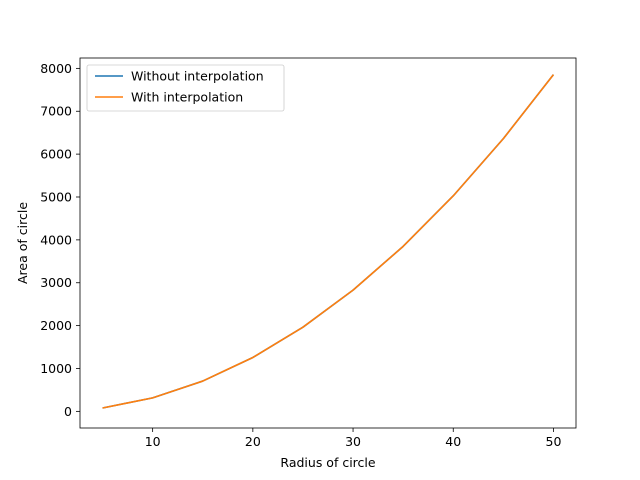  I want to click on legend: Without interpolation With interpolation, so click(185, 88).